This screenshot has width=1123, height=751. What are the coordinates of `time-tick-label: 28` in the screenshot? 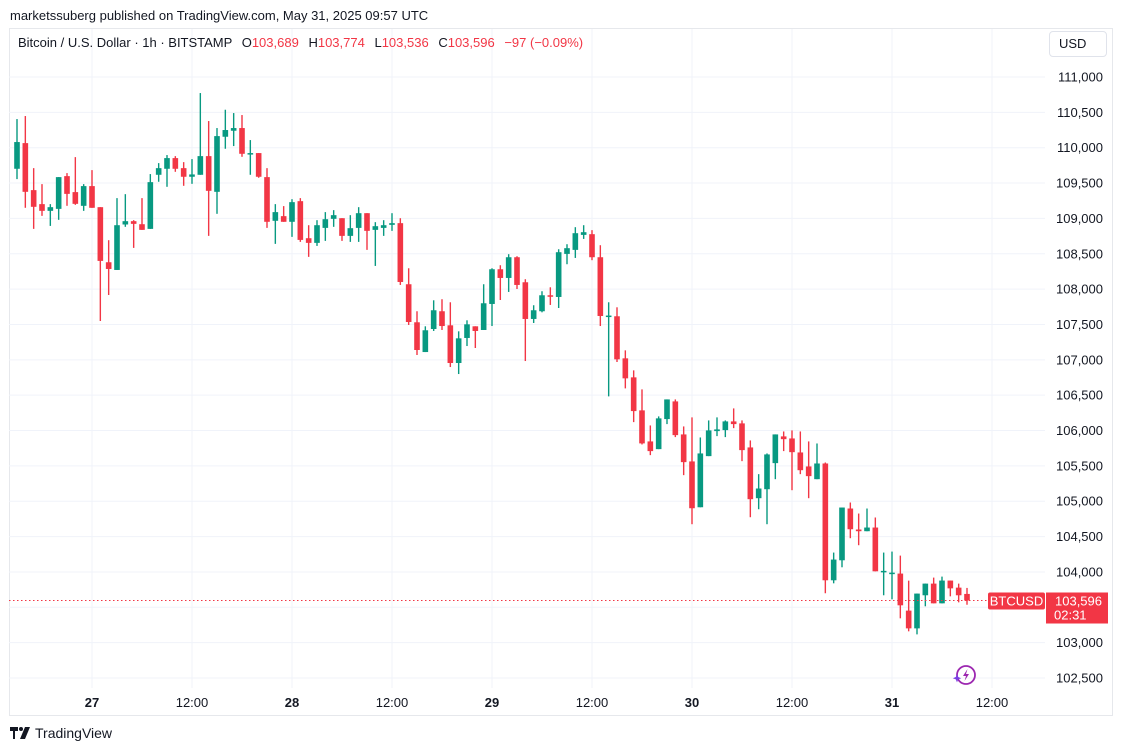 It's located at (292, 702).